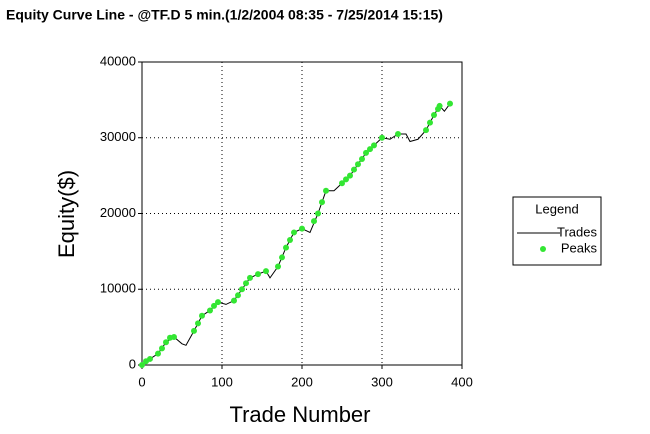  I want to click on y-tick-label: 30000, so click(118, 136).